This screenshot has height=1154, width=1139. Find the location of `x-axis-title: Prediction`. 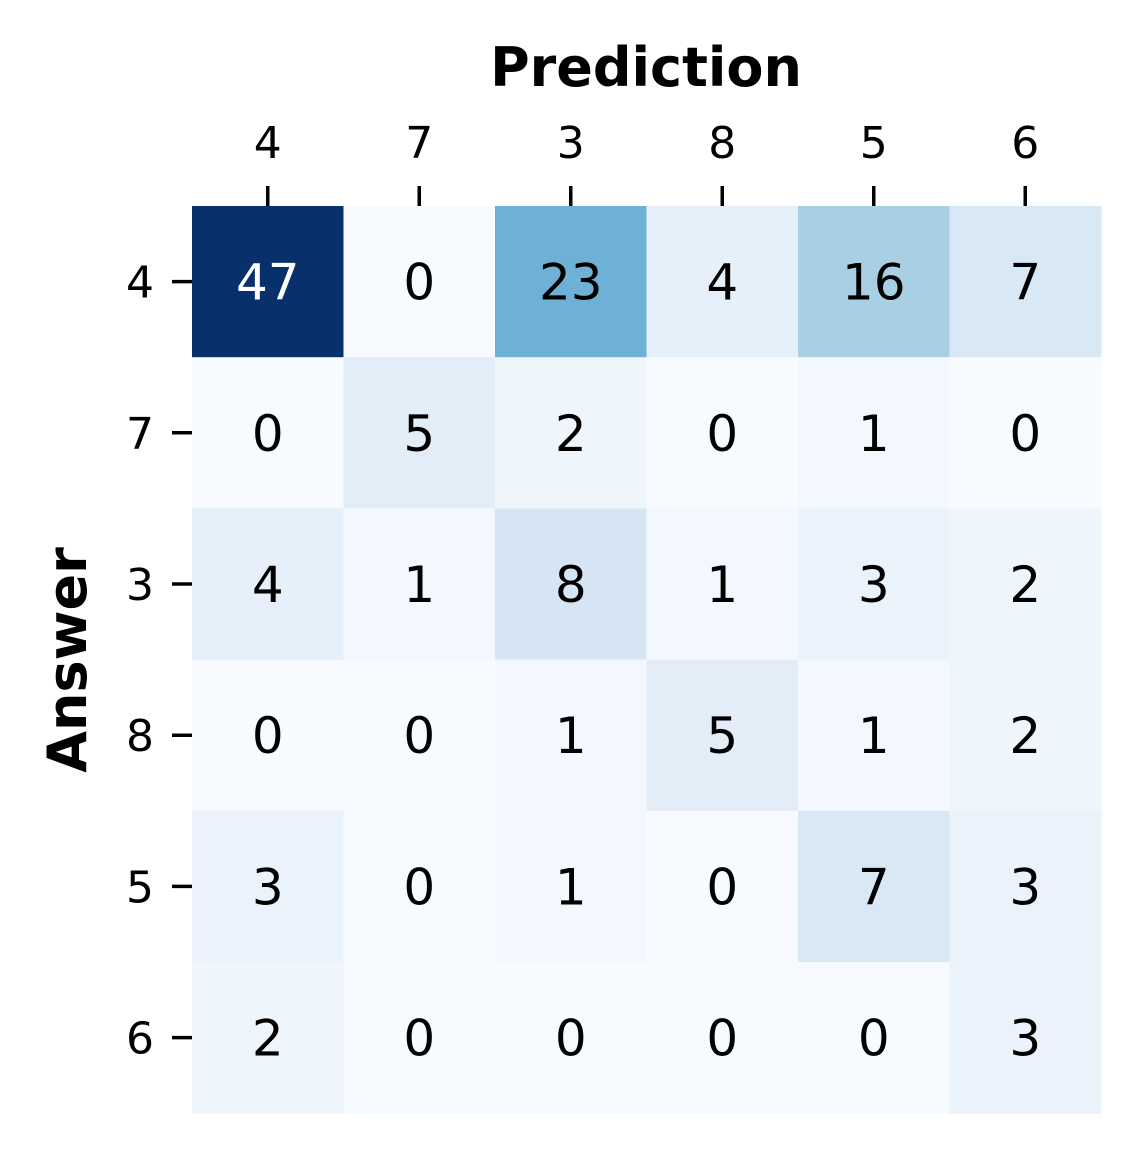

x-axis-title: Prediction is located at coordinates (646, 67).